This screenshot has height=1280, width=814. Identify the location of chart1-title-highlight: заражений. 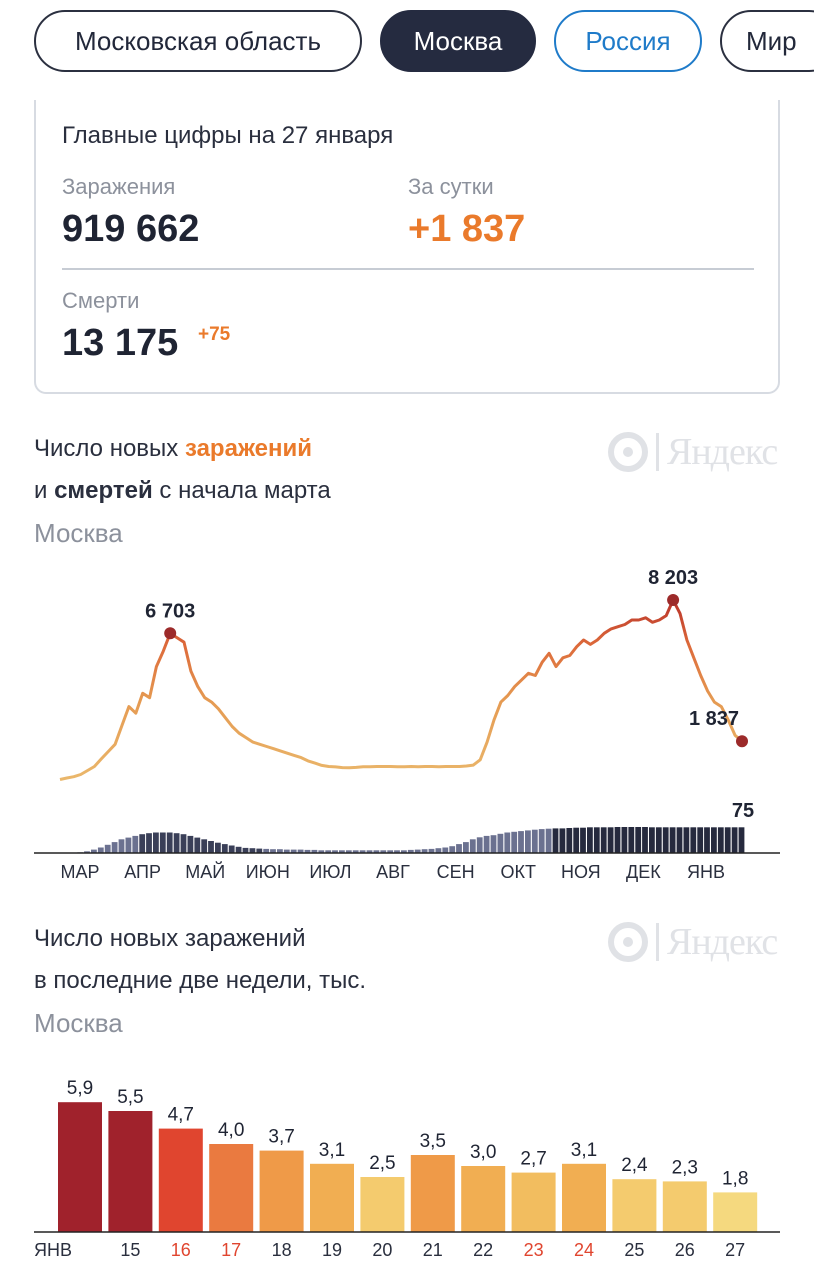
(248, 448).